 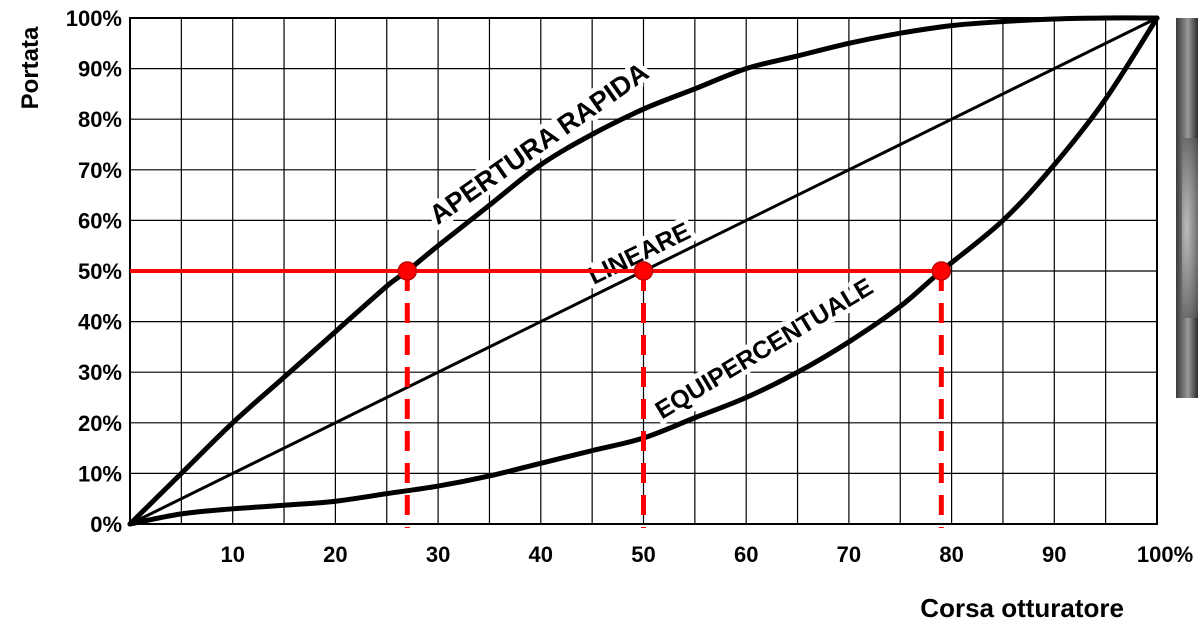 What do you see at coordinates (100, 119) in the screenshot?
I see `y-tick-label: 80%` at bounding box center [100, 119].